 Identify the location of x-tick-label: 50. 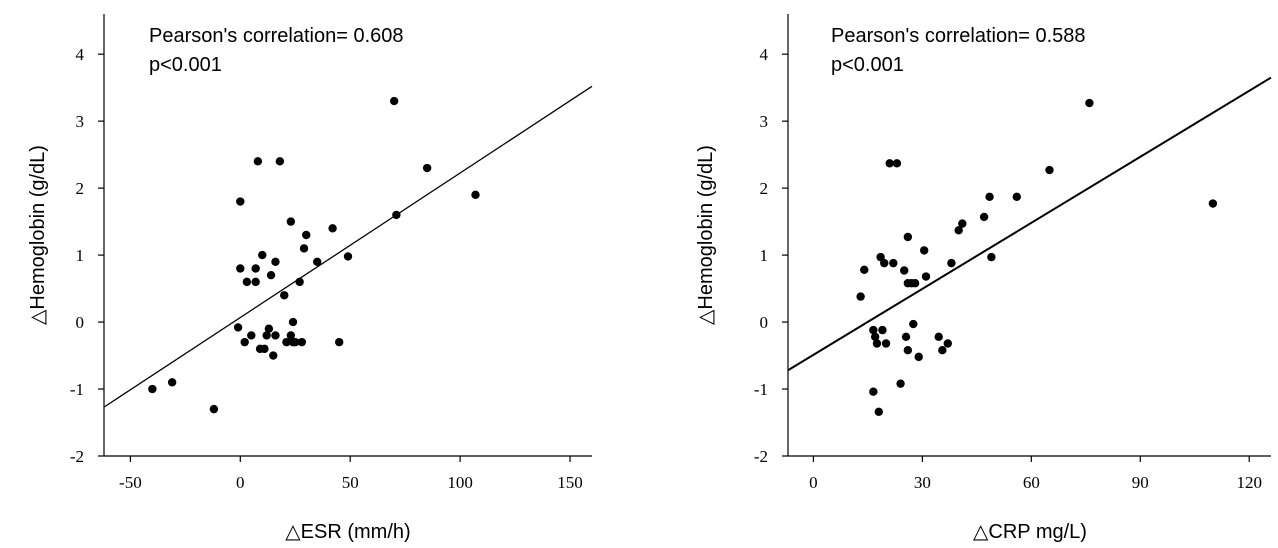
(350, 482).